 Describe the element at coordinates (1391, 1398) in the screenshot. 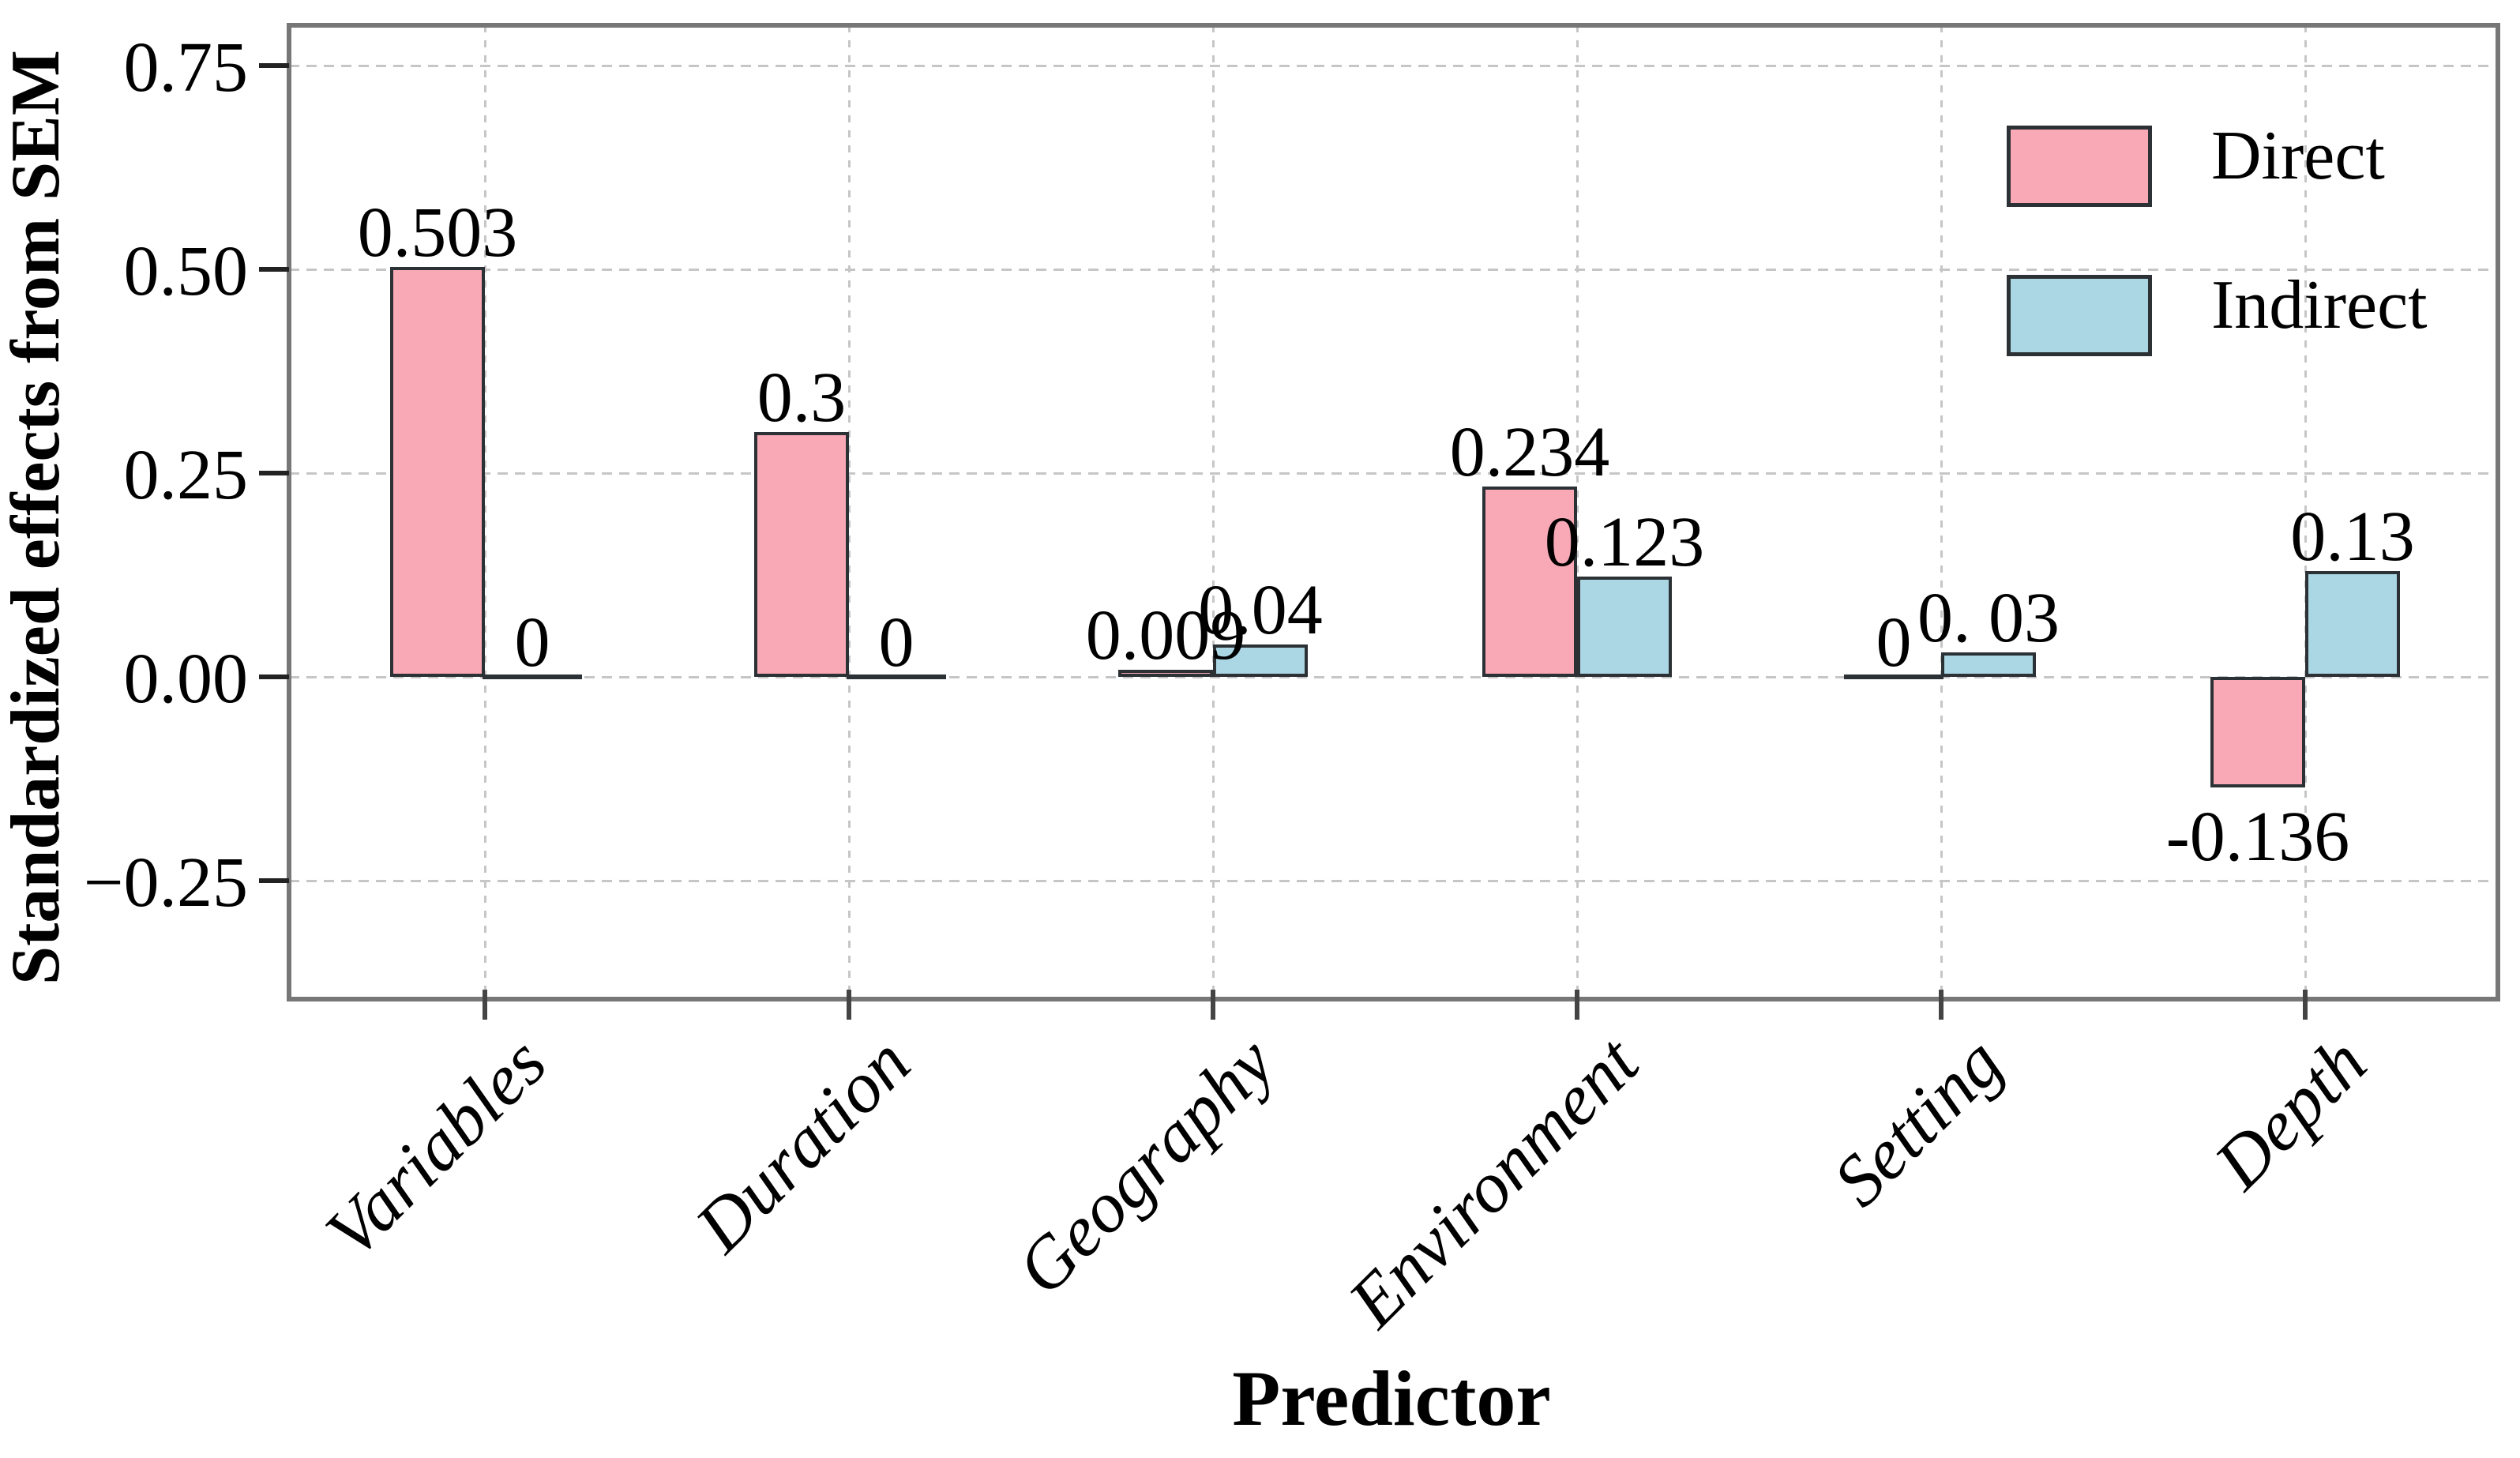

I see `x-axis-title: Predictor` at that location.